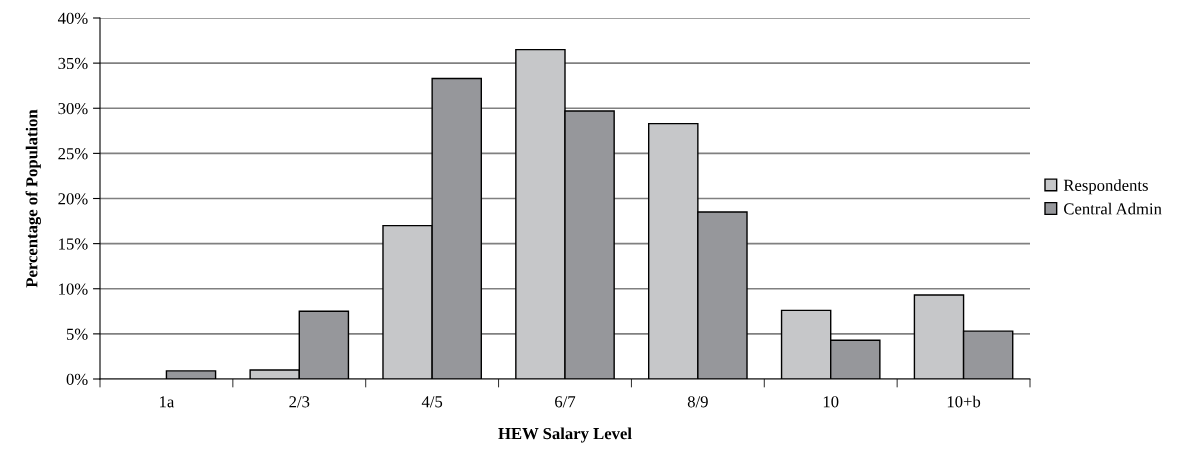 This screenshot has width=1178, height=458. I want to click on x-tick-label: 4/5, so click(432, 402).